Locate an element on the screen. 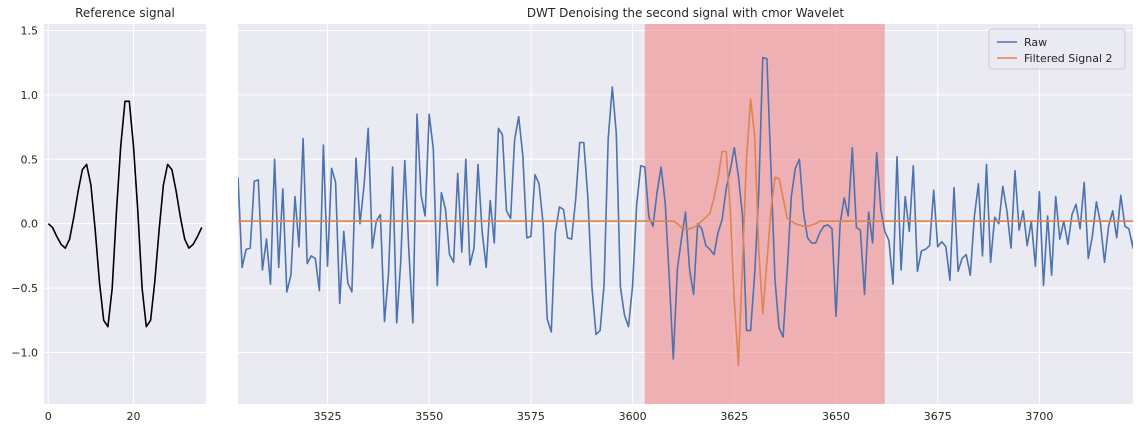  reference-y-tick-label: −1.0 is located at coordinates (24, 352).